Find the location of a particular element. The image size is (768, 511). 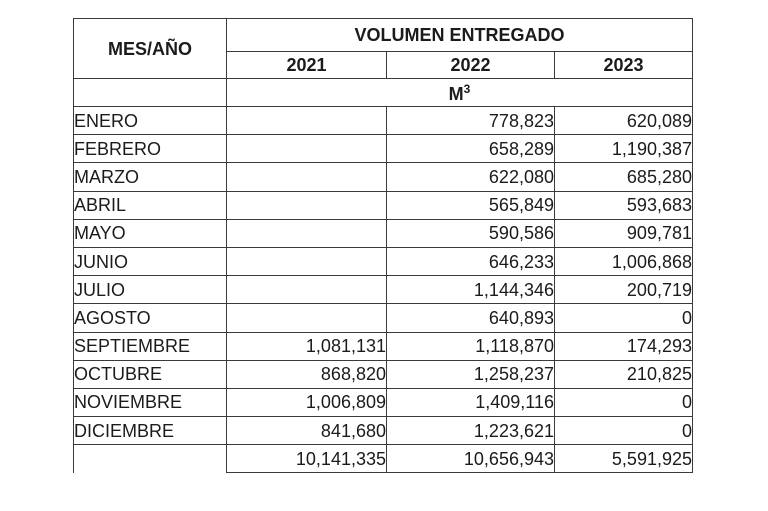

month-cell: ABRIL is located at coordinates (150, 205).